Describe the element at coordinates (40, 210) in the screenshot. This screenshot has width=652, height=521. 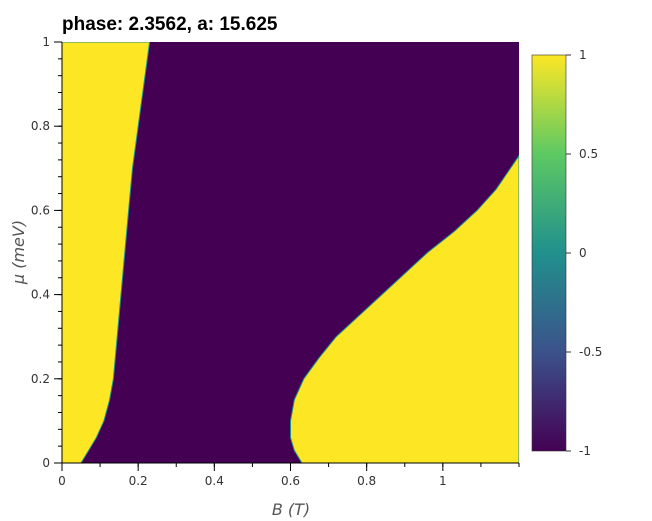
I see `y-tick-label: 0.6` at that location.